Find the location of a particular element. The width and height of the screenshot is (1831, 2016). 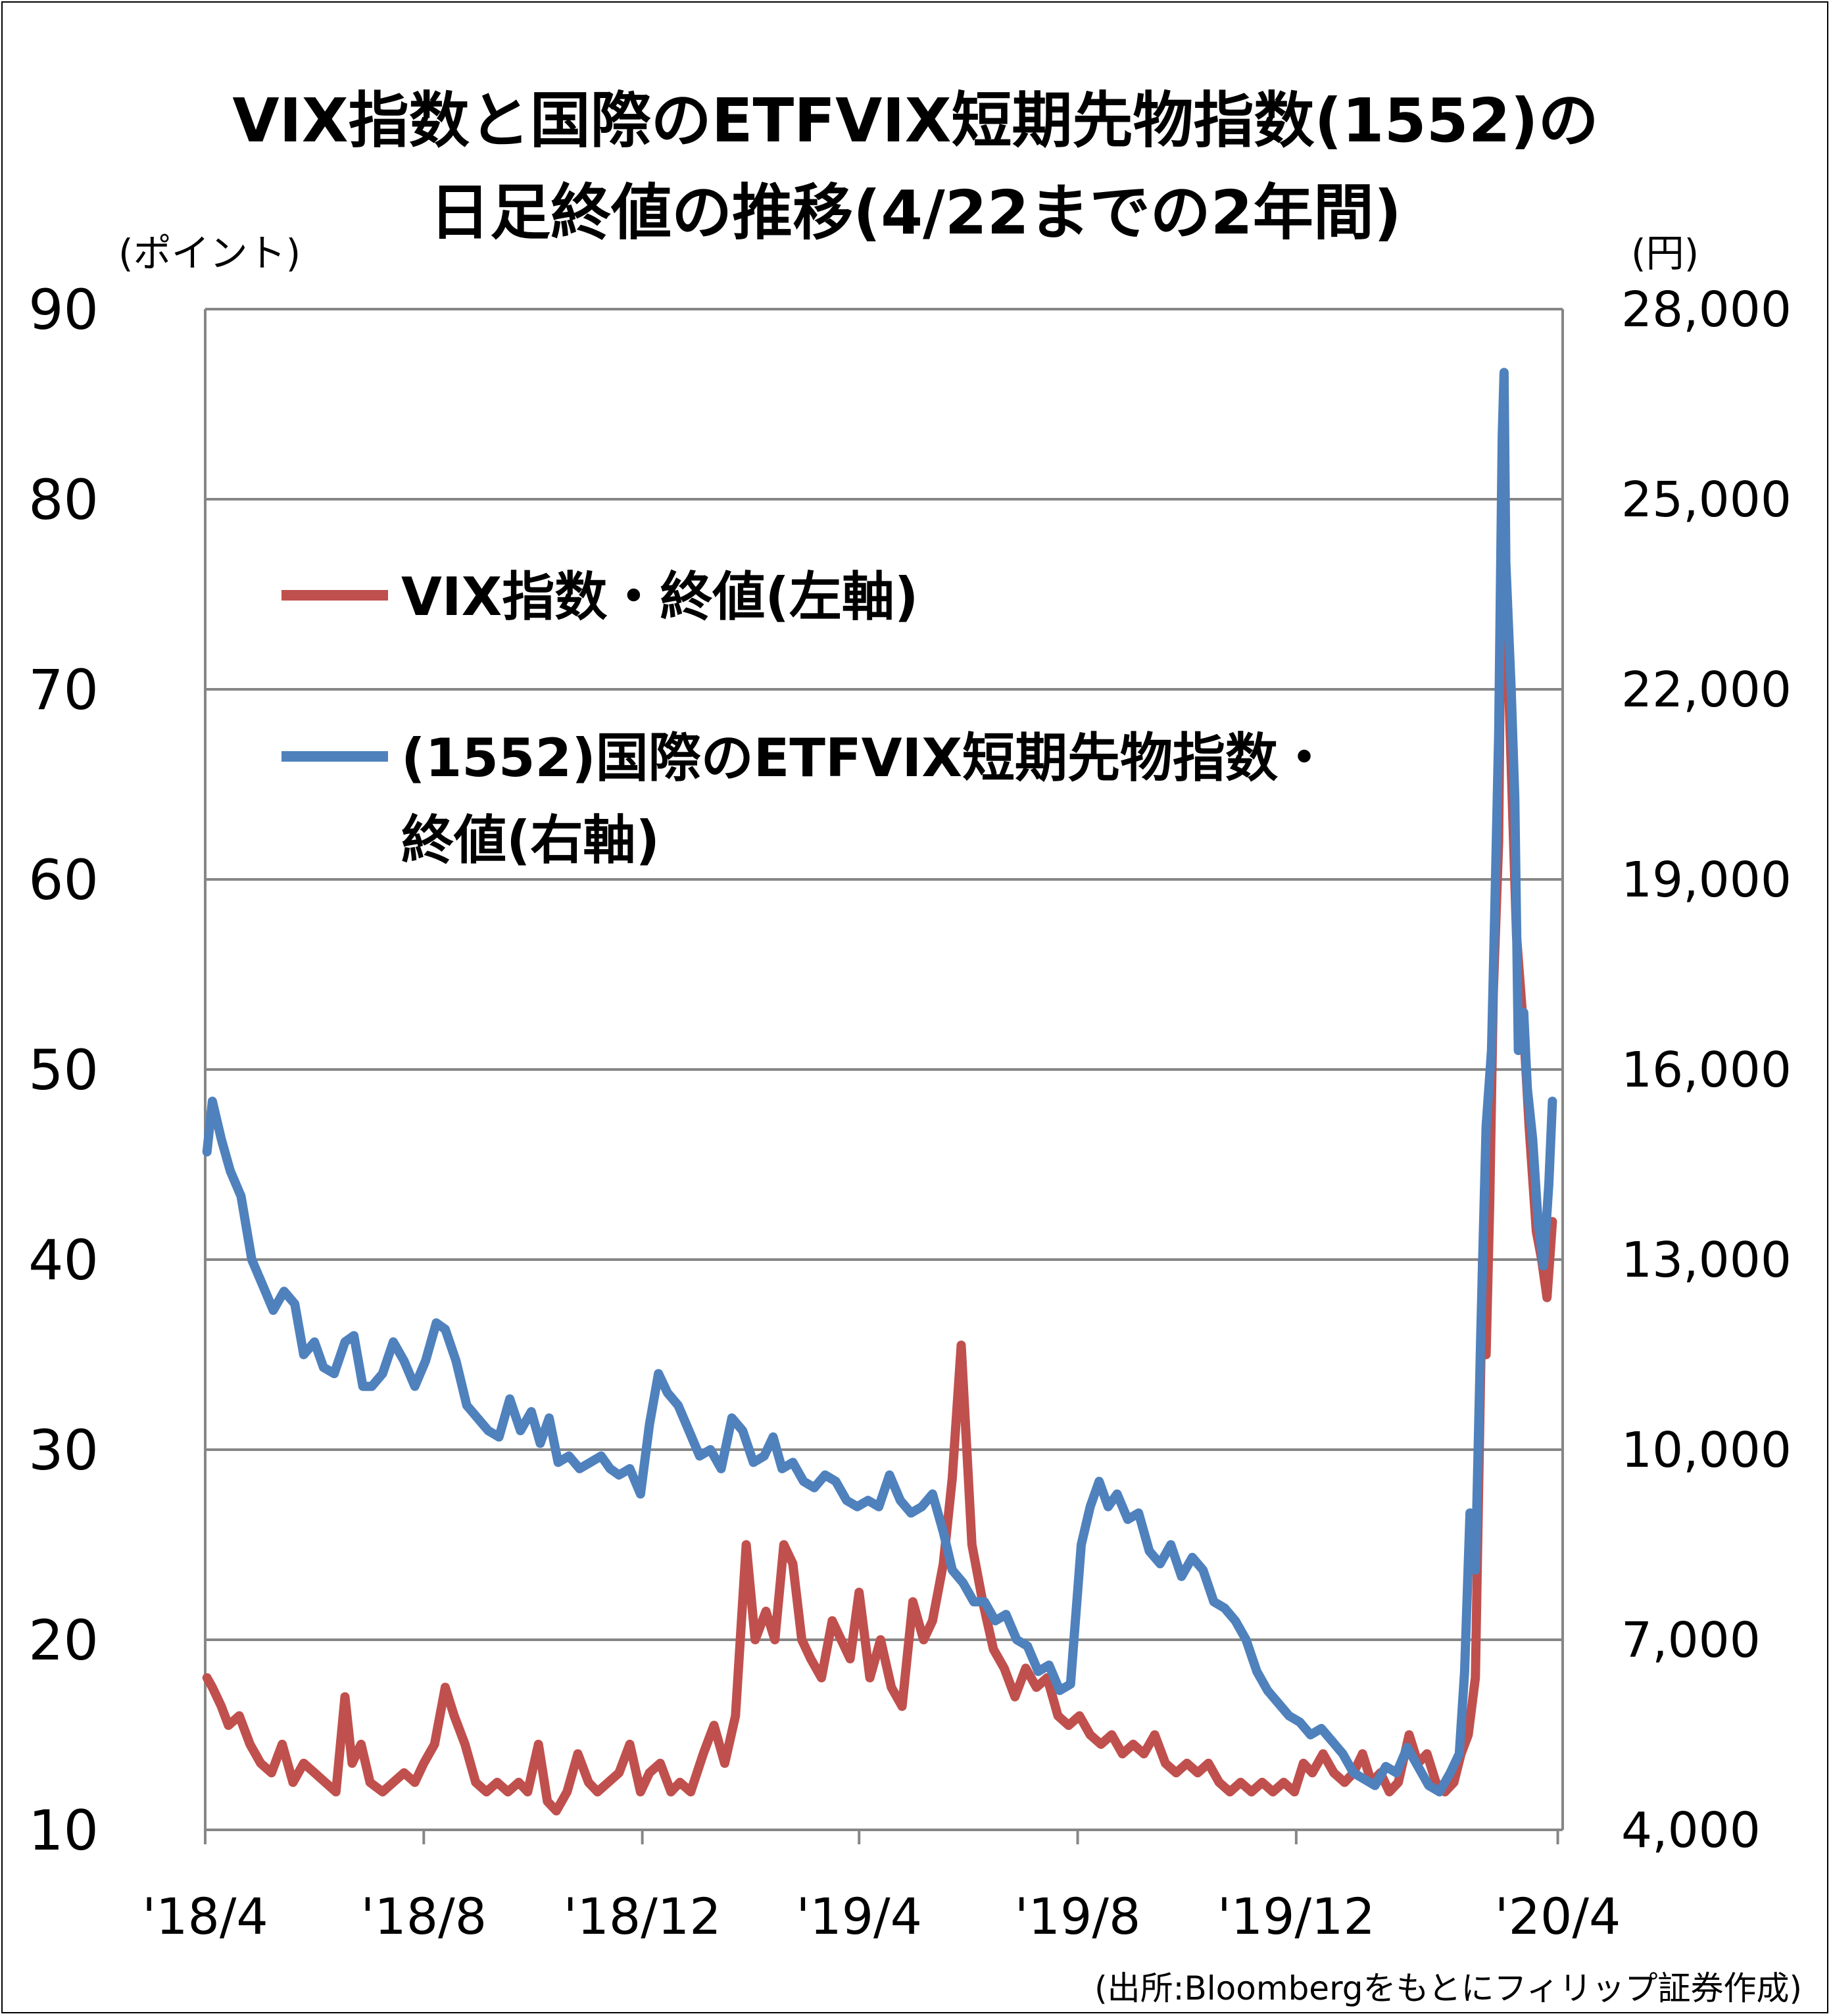

right-axis-tick-label: 22,000 is located at coordinates (1706, 690).